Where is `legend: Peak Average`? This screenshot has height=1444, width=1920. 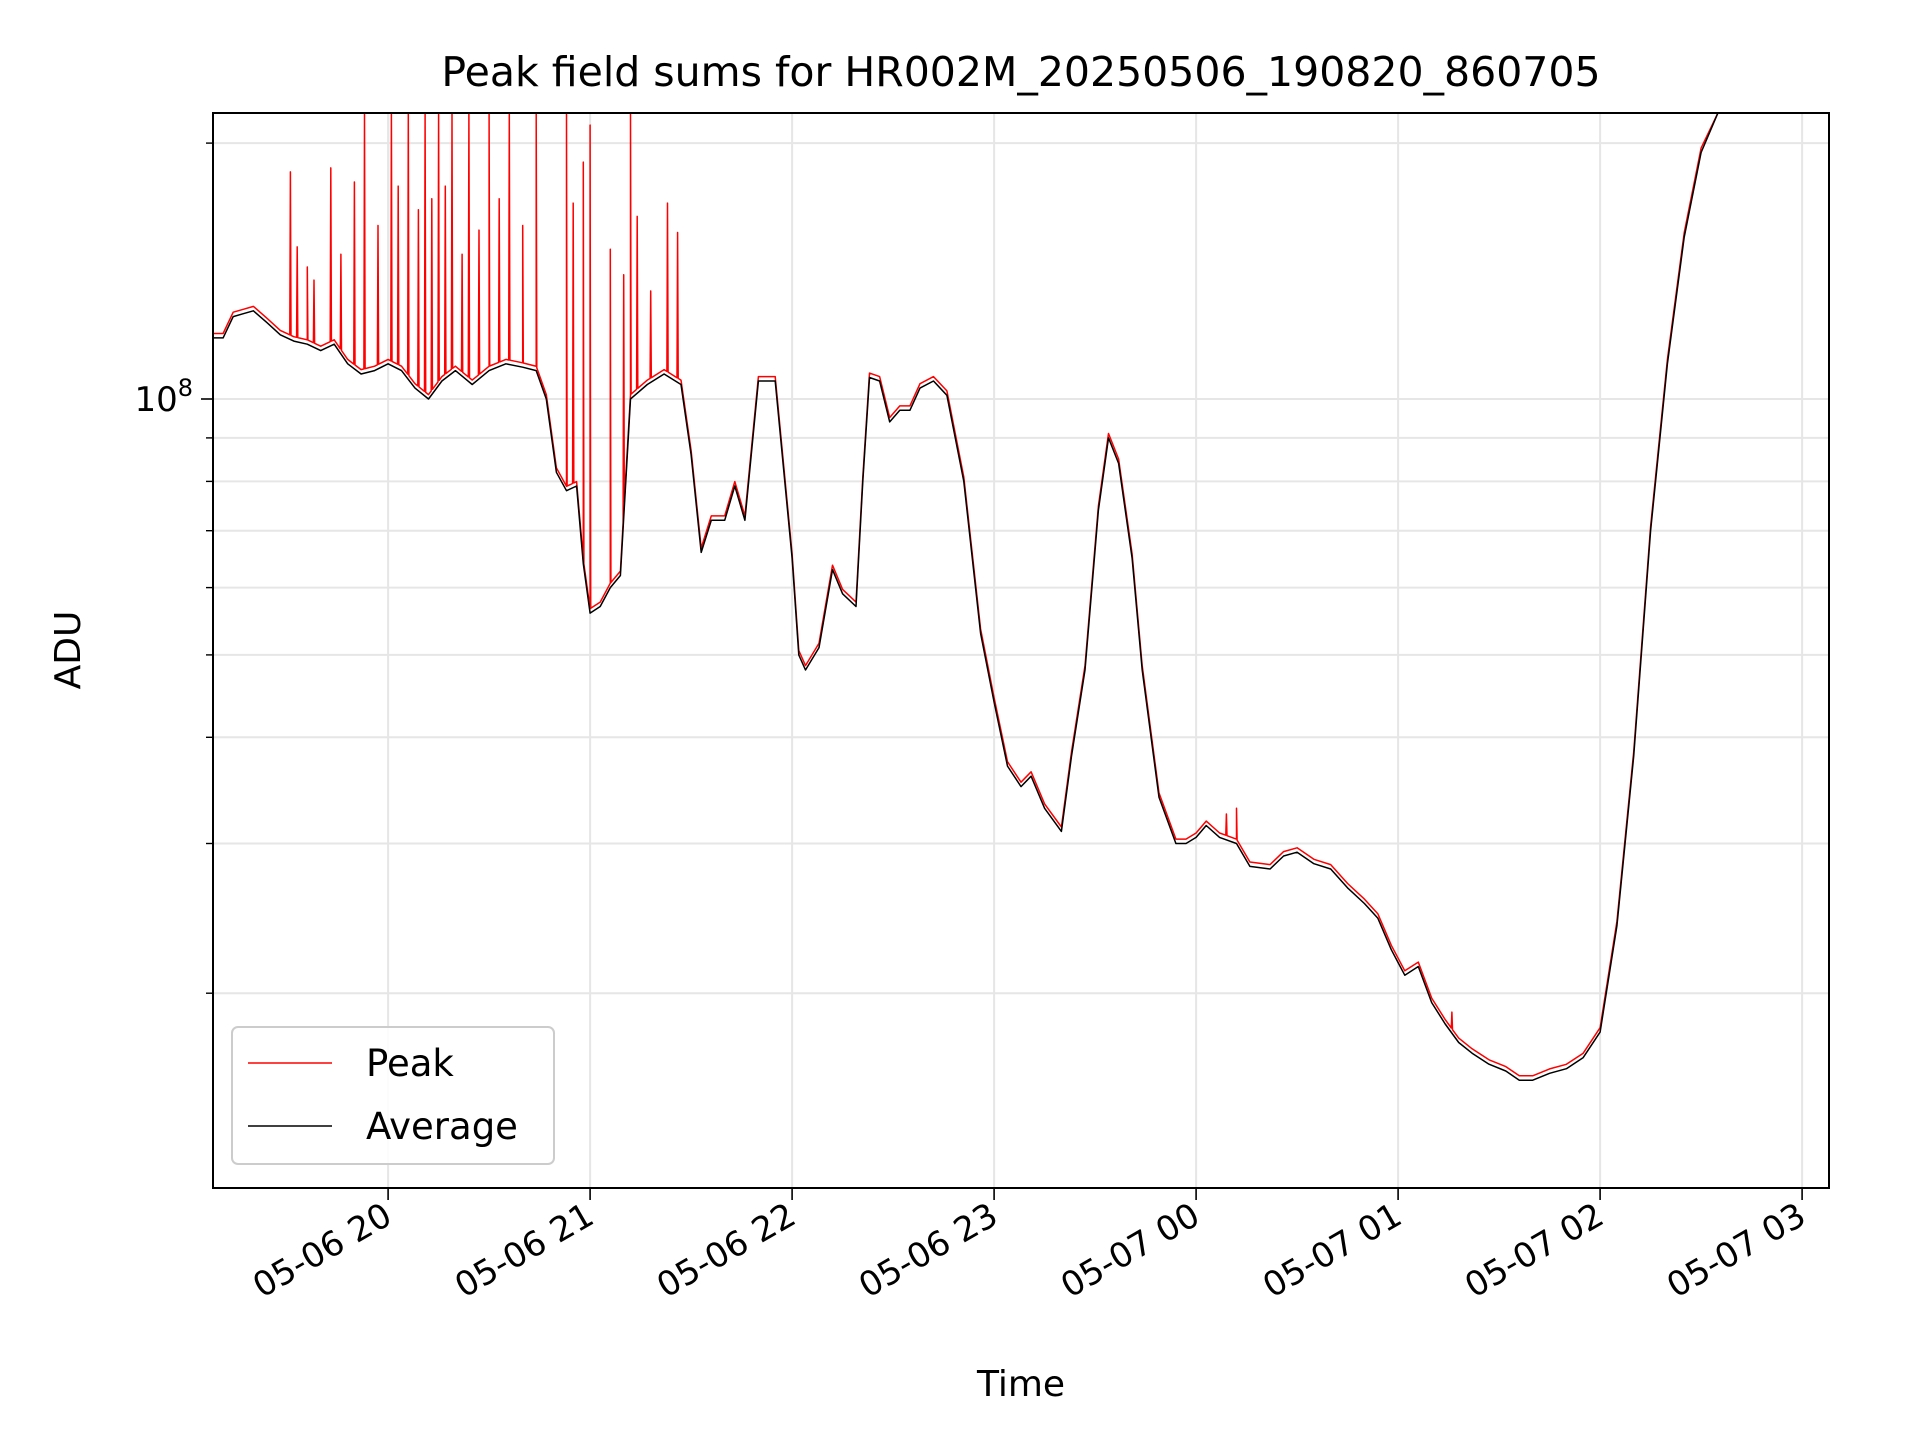
legend: Peak Average is located at coordinates (393, 1095).